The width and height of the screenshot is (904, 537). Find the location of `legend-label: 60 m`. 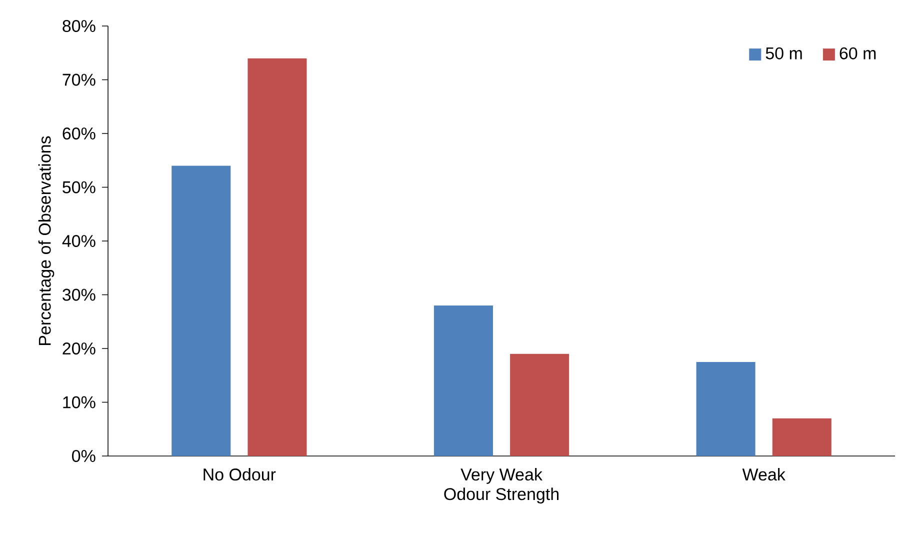

legend-label: 60 m is located at coordinates (858, 53).